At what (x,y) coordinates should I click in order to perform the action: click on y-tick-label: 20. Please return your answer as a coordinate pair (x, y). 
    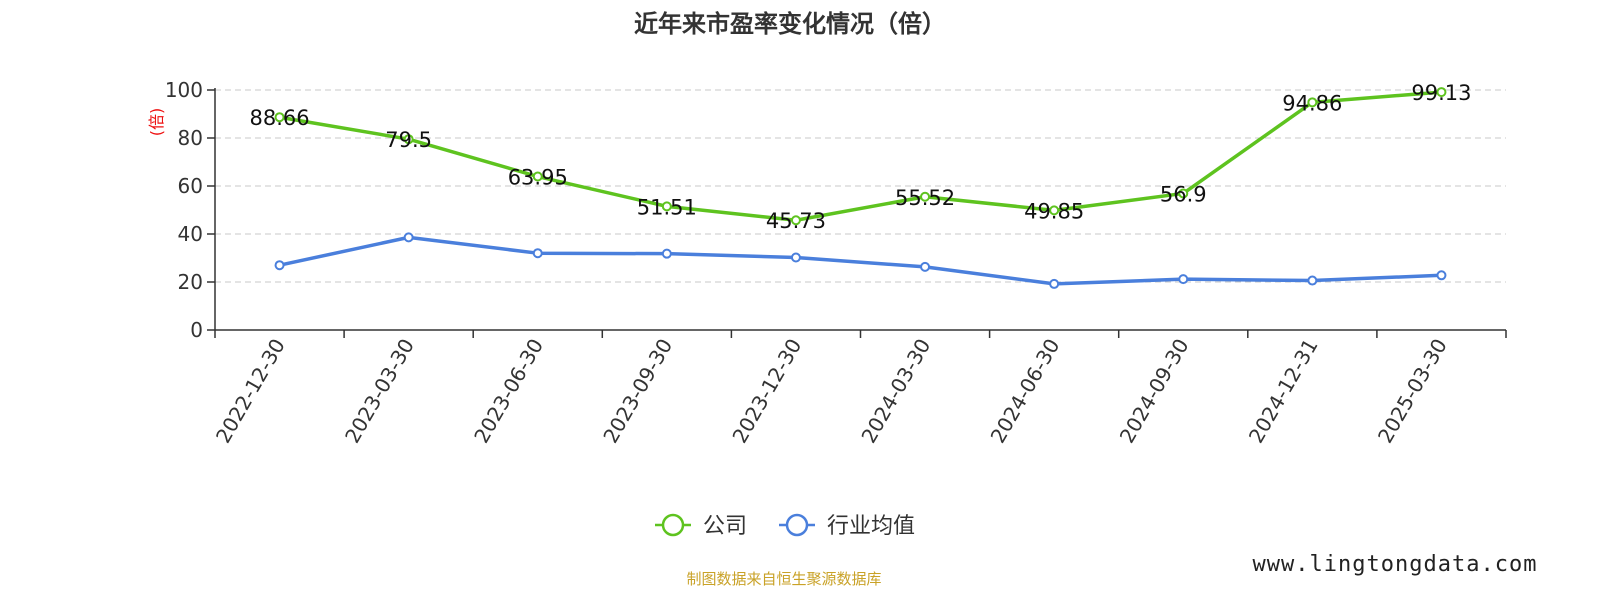
    Looking at the image, I should click on (190, 282).